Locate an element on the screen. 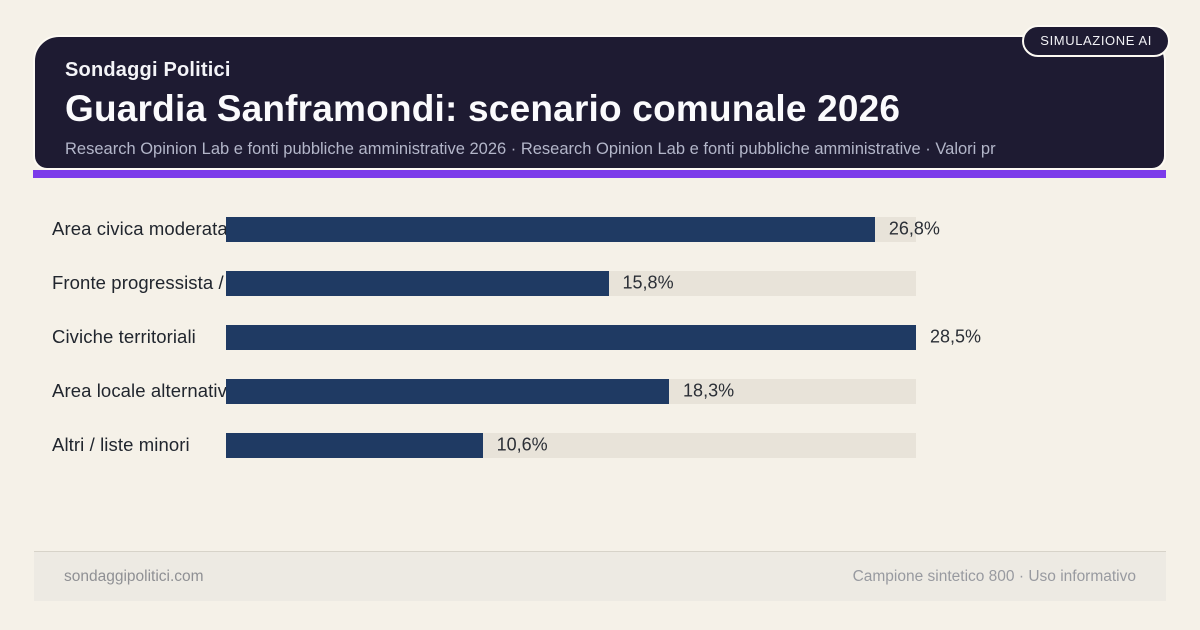  category-label: Altri / liste minori is located at coordinates (121, 444).